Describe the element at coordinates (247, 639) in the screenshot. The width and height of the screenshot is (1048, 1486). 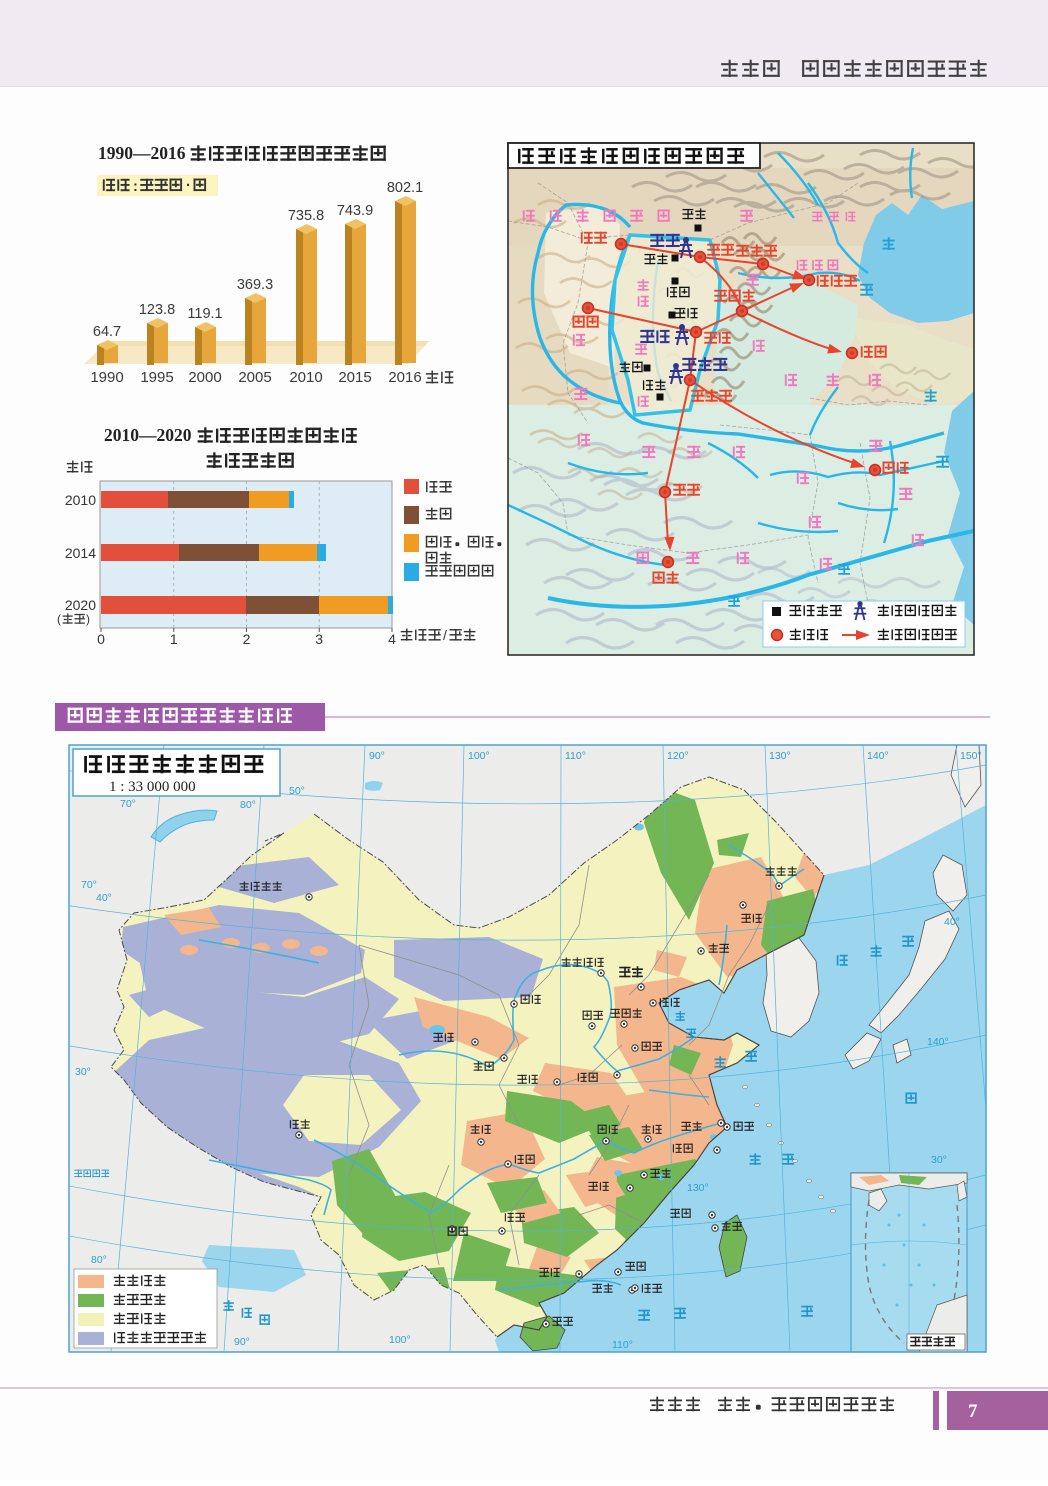
I see `svg-text: 2` at that location.